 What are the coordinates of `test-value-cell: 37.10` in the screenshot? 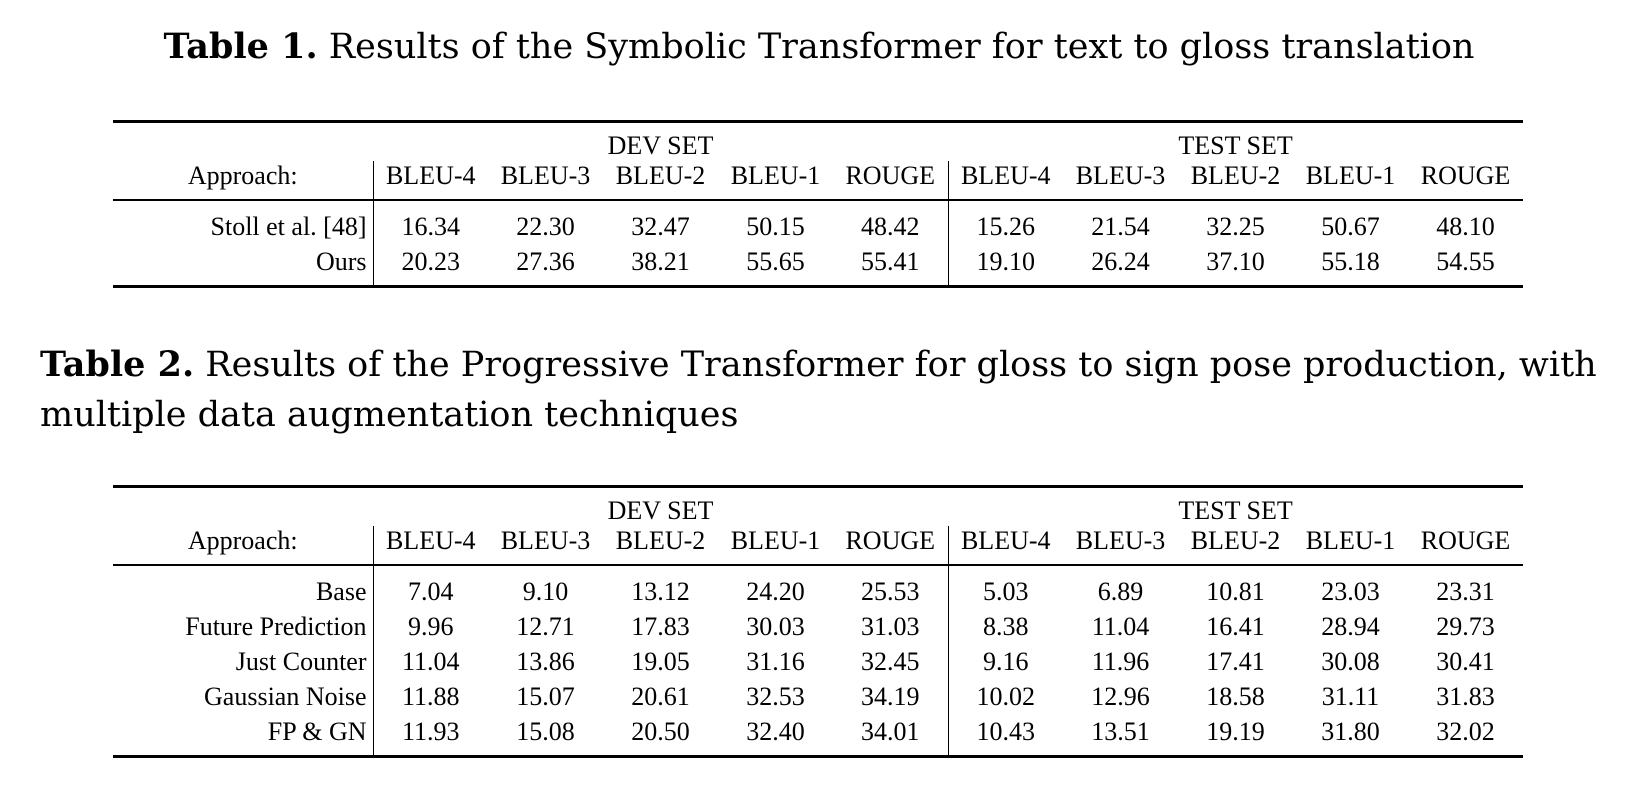 It's located at (1235, 266).